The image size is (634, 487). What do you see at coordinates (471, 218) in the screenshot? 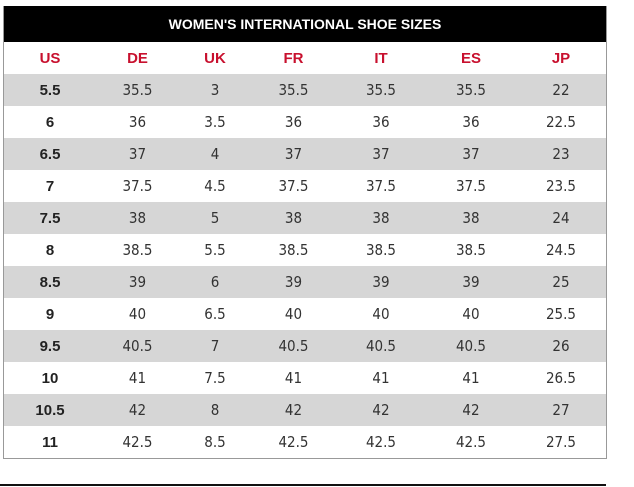
I see `cell-es: 38` at bounding box center [471, 218].